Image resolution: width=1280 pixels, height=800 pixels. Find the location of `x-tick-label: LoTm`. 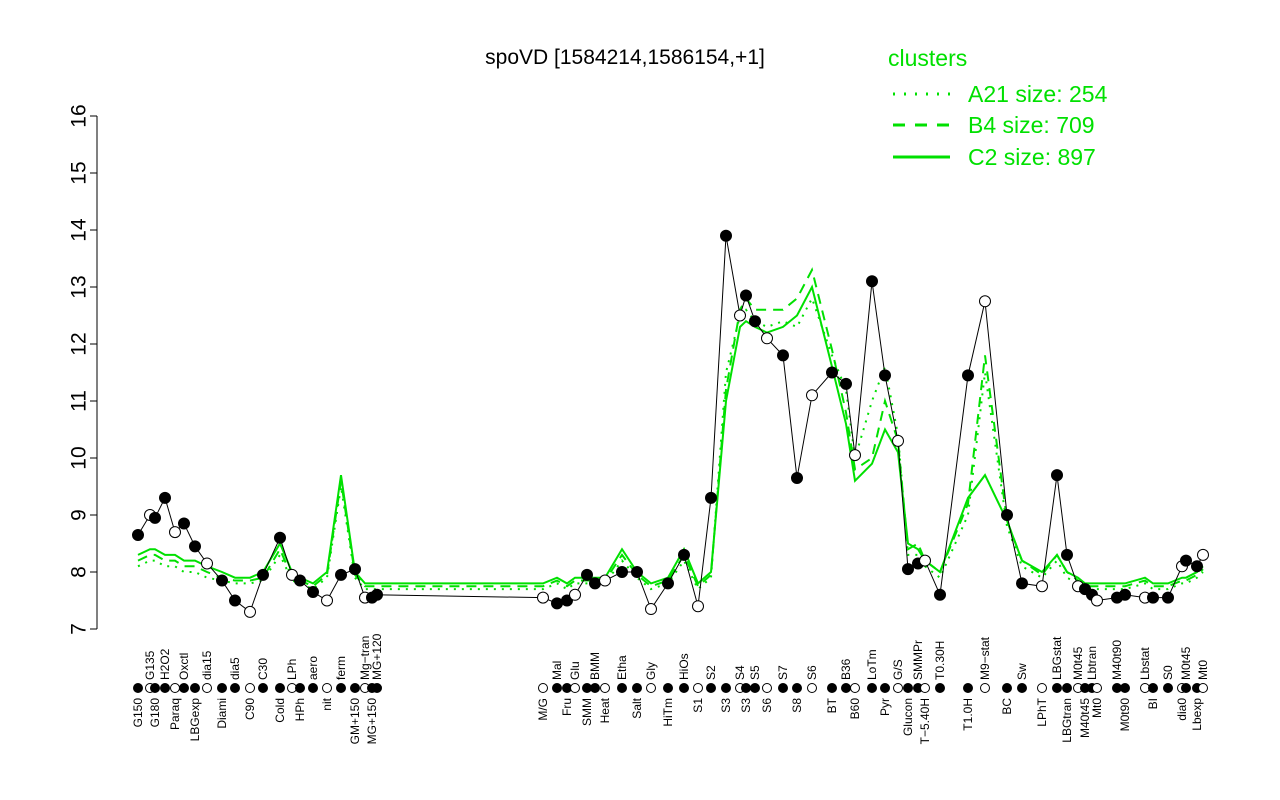

x-tick-label: LoTm is located at coordinates (872, 664).